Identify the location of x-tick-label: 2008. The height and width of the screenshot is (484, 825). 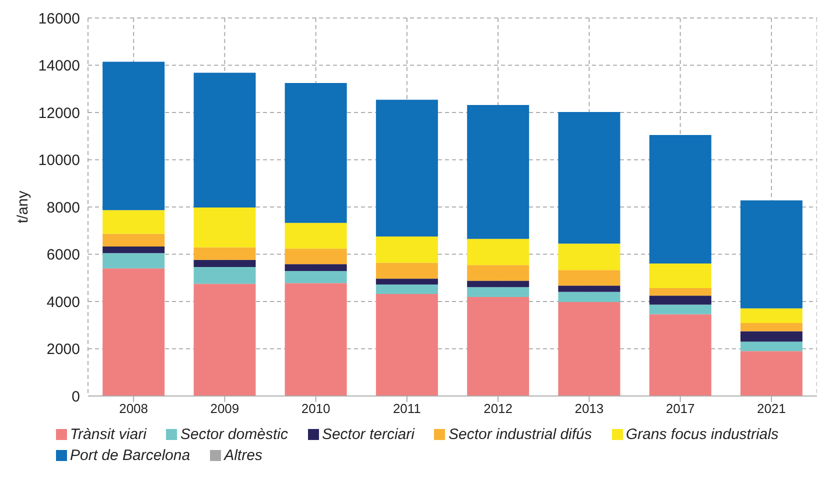
(133, 408).